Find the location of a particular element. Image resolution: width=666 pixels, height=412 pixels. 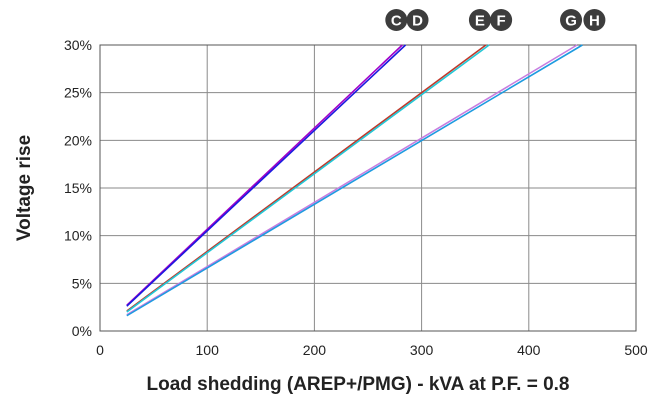

badge-label: F is located at coordinates (501, 21).